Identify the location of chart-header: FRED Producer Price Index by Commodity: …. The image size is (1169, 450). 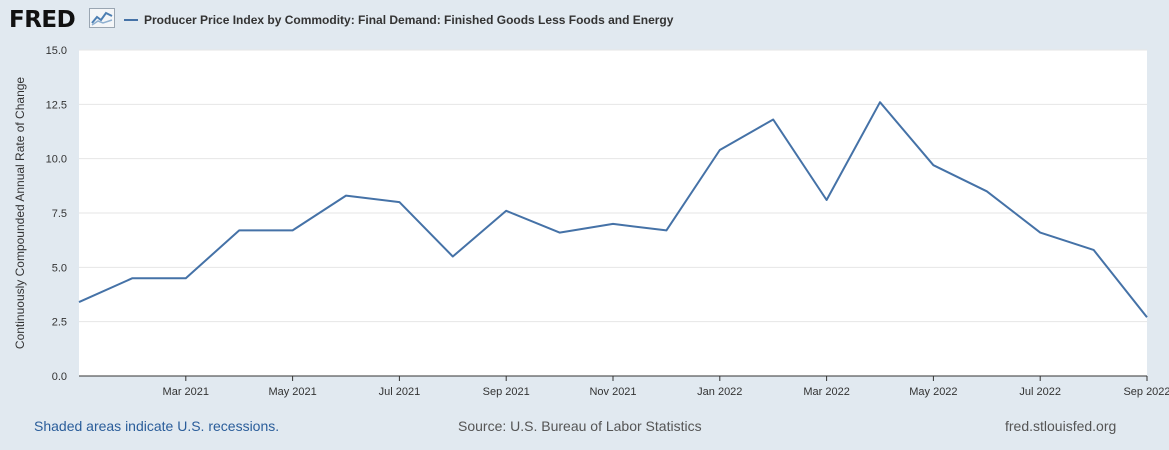
(584, 20).